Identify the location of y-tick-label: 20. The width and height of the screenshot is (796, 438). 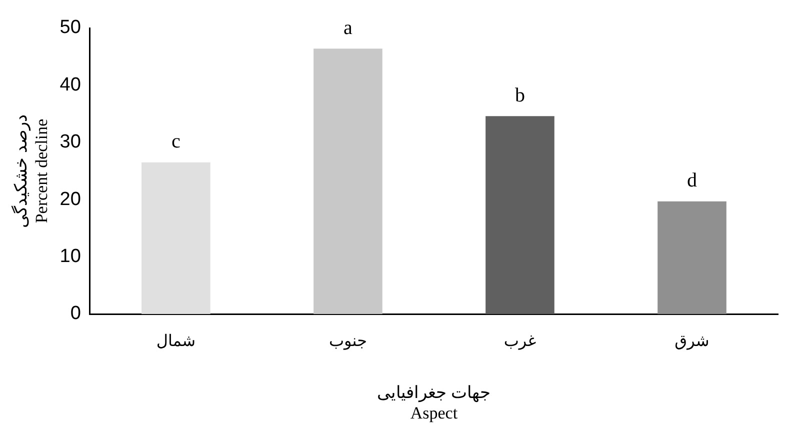
(70, 199).